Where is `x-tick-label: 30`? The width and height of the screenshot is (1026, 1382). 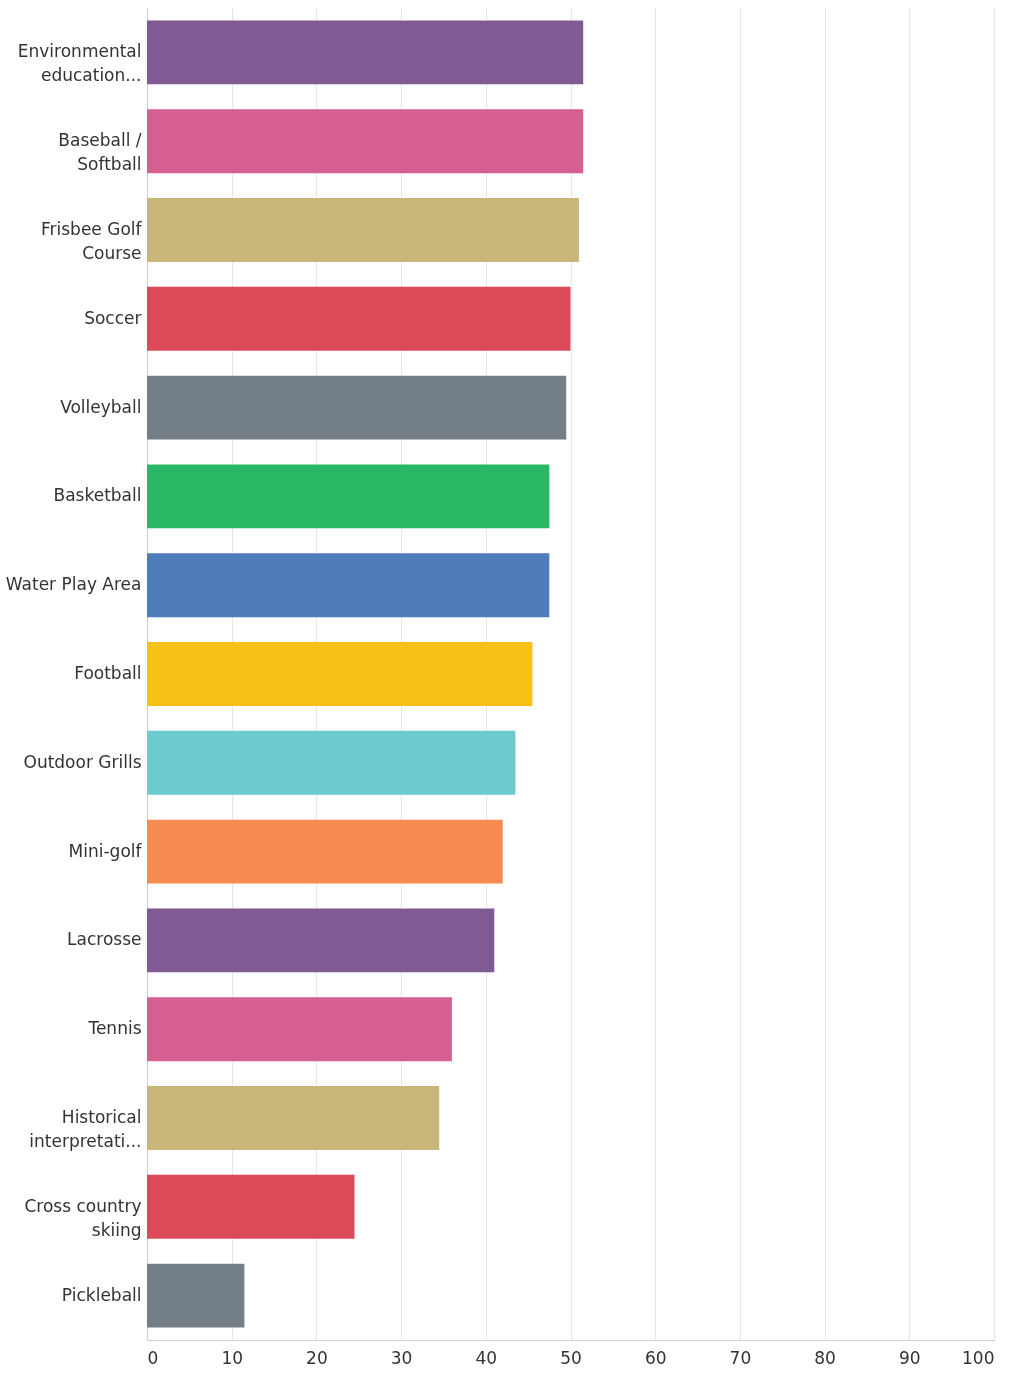
x-tick-label: 30 is located at coordinates (401, 1357).